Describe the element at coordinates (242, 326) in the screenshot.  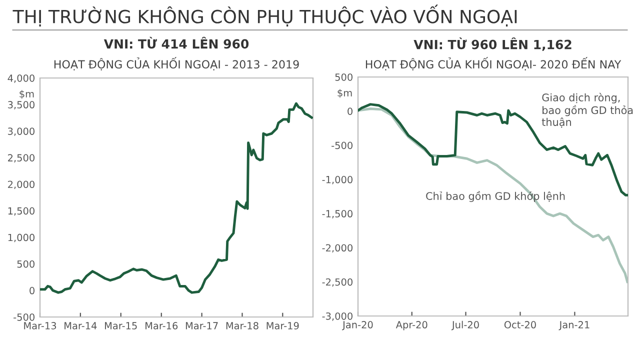
I see `x-tick-label: Mar-18` at that location.